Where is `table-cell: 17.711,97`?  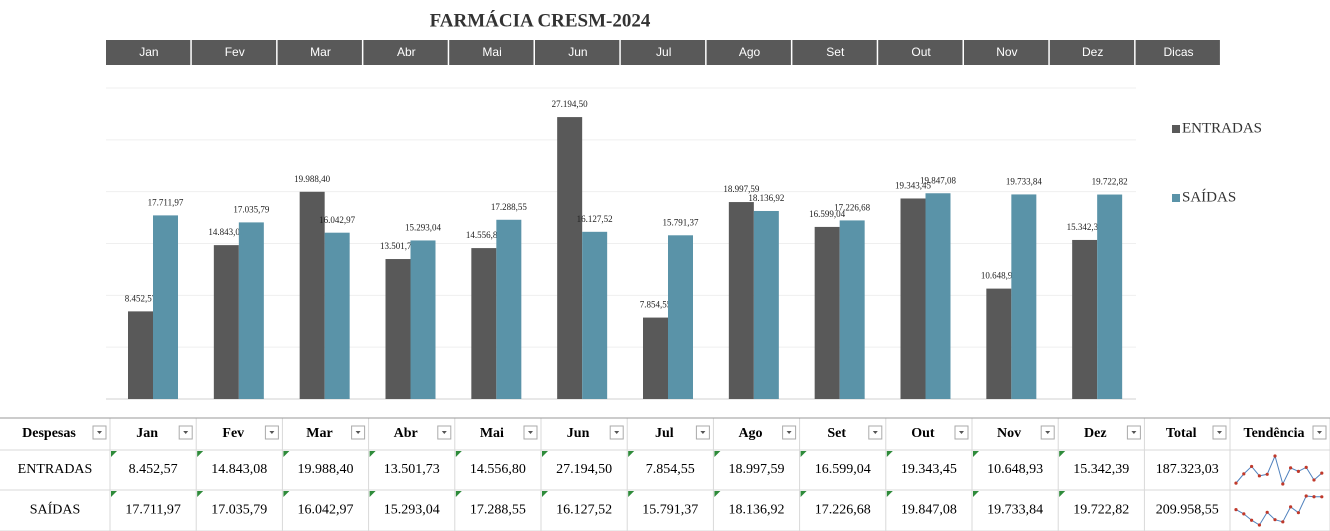 table-cell: 17.711,97 is located at coordinates (152, 510).